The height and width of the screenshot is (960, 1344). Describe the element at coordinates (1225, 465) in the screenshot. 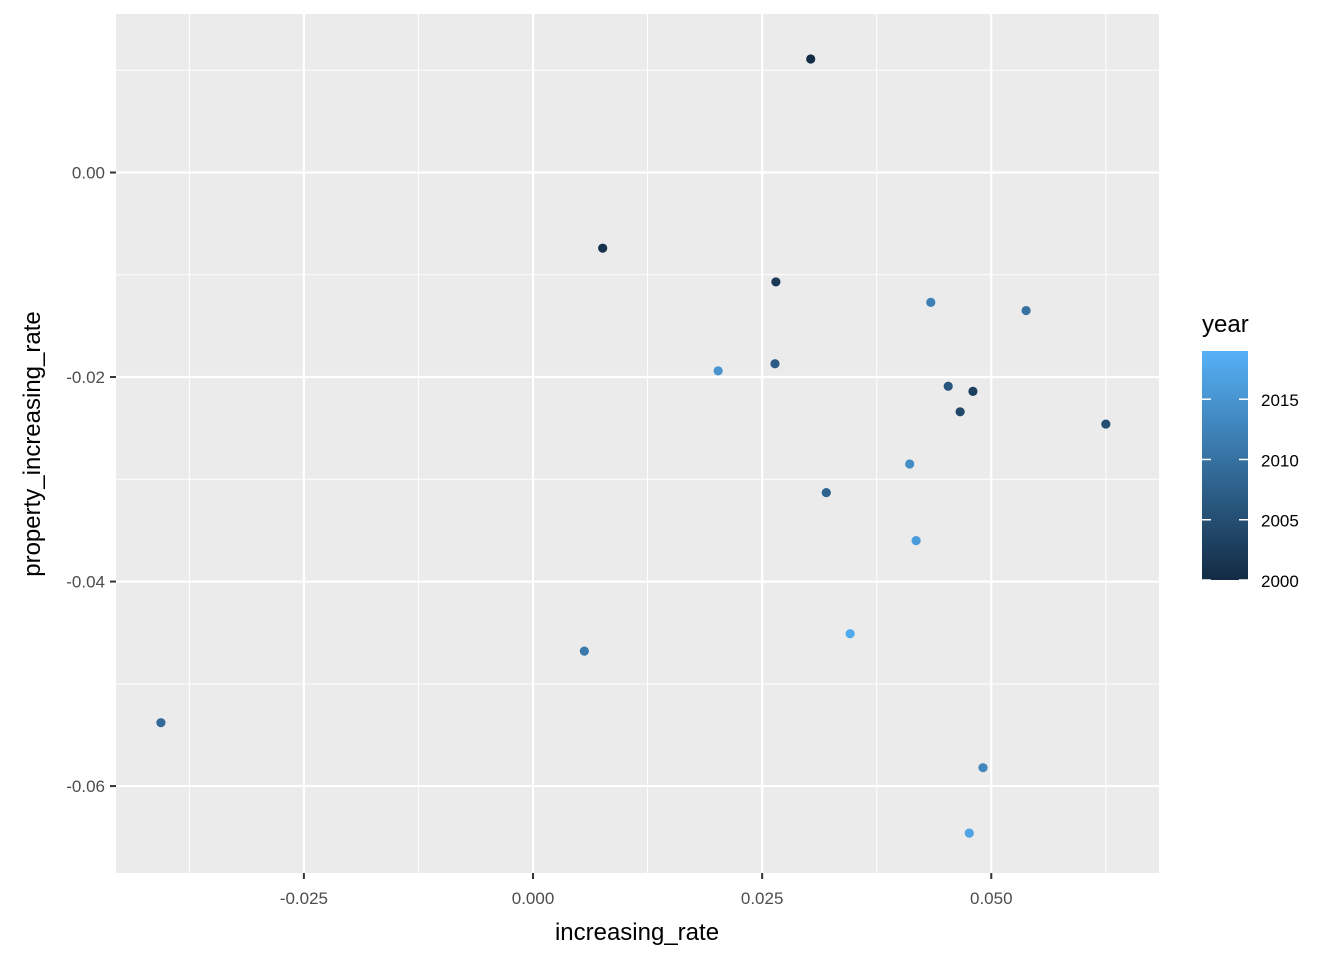

I see `legend-colorbar` at that location.